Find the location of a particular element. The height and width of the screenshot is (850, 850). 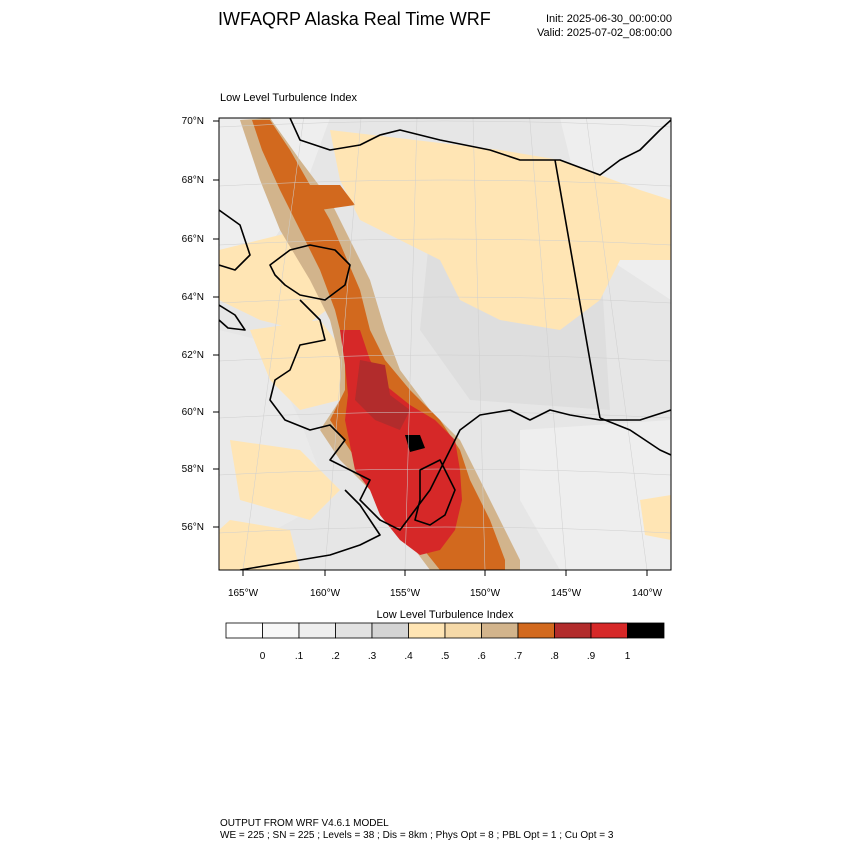

colorbar is located at coordinates (445, 630).